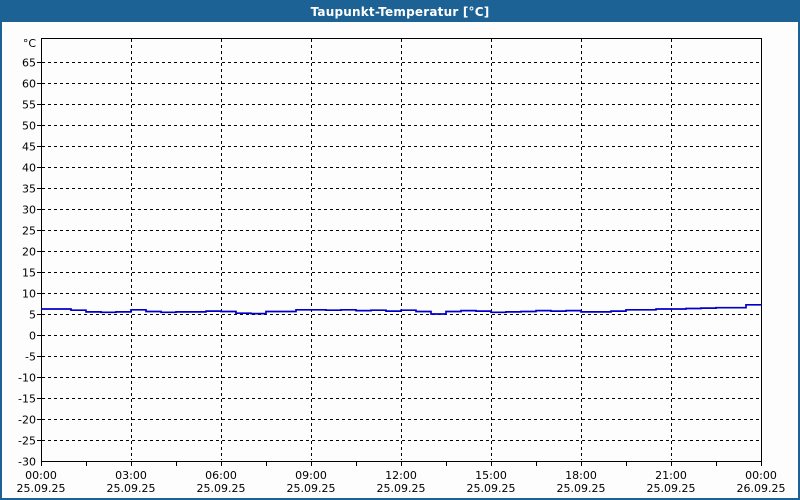  What do you see at coordinates (29, 105) in the screenshot?
I see `y-tick-label: 55` at bounding box center [29, 105].